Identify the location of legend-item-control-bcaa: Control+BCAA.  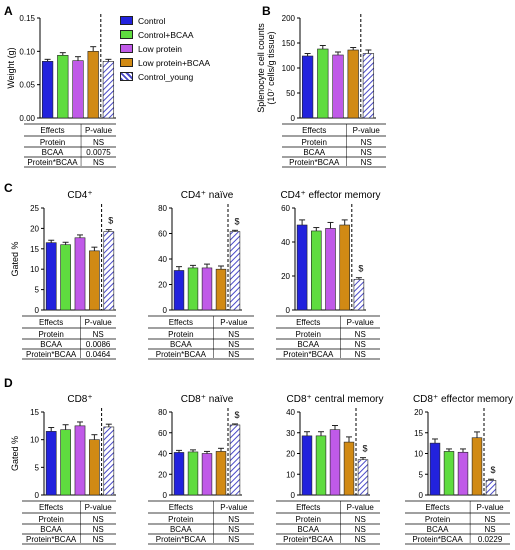
(195, 34).